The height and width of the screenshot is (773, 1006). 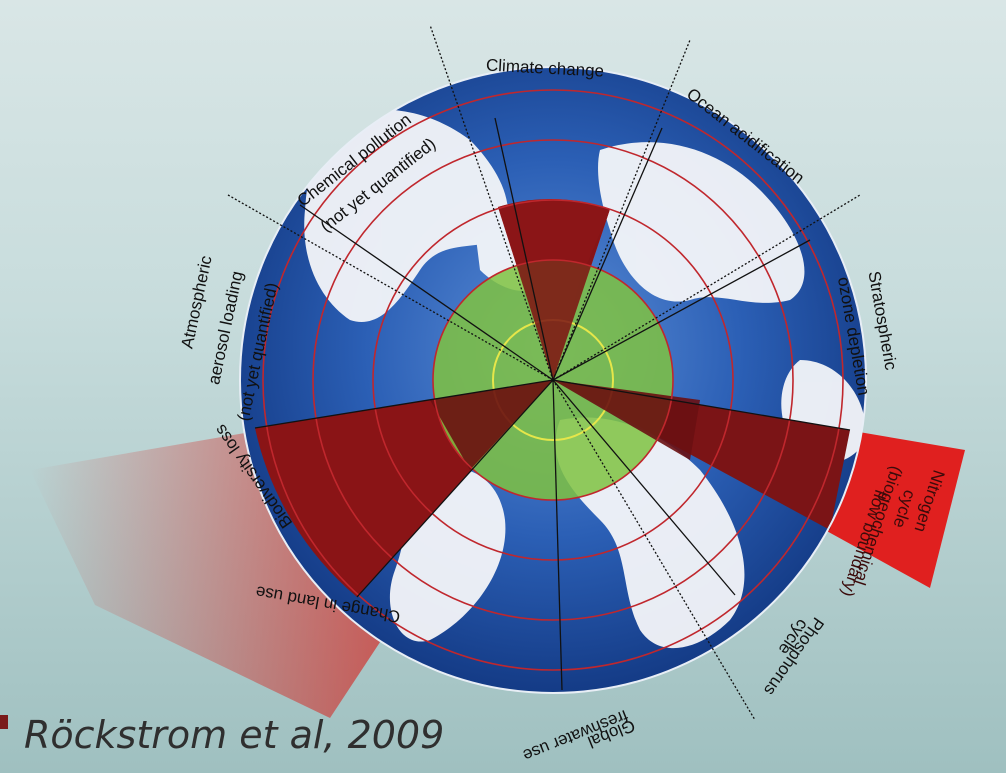 I want to click on label-aerosol-1: Atmospheric, so click(x=197, y=301).